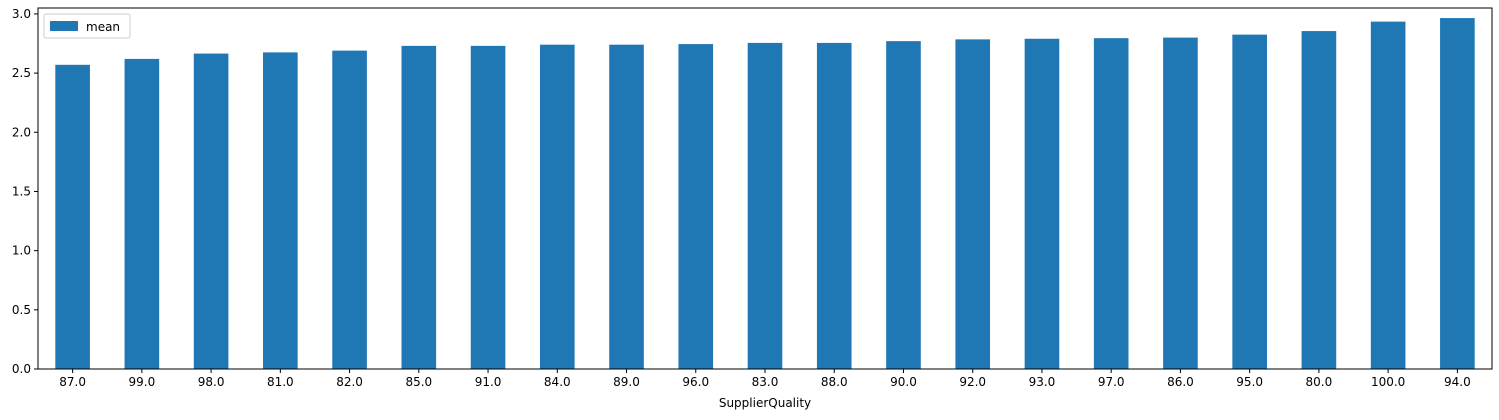 The image size is (1499, 420). What do you see at coordinates (103, 27) in the screenshot?
I see `legend-entry-mean: mean` at bounding box center [103, 27].